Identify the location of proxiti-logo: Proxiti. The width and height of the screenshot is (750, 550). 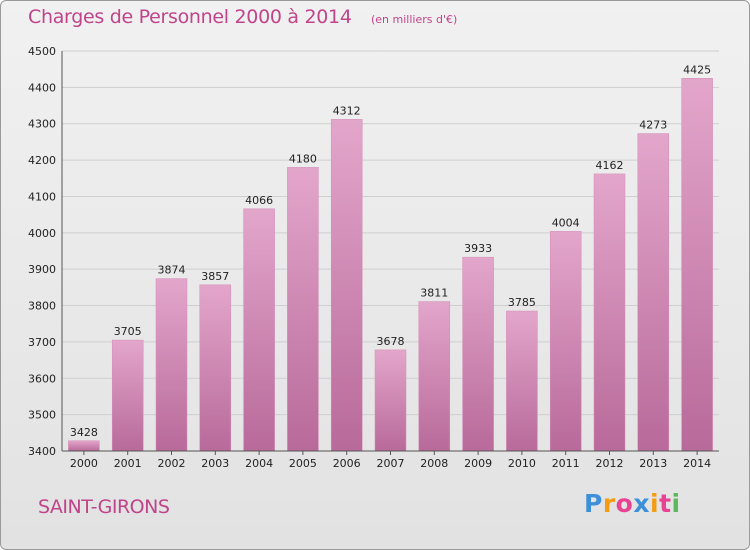
(632, 503).